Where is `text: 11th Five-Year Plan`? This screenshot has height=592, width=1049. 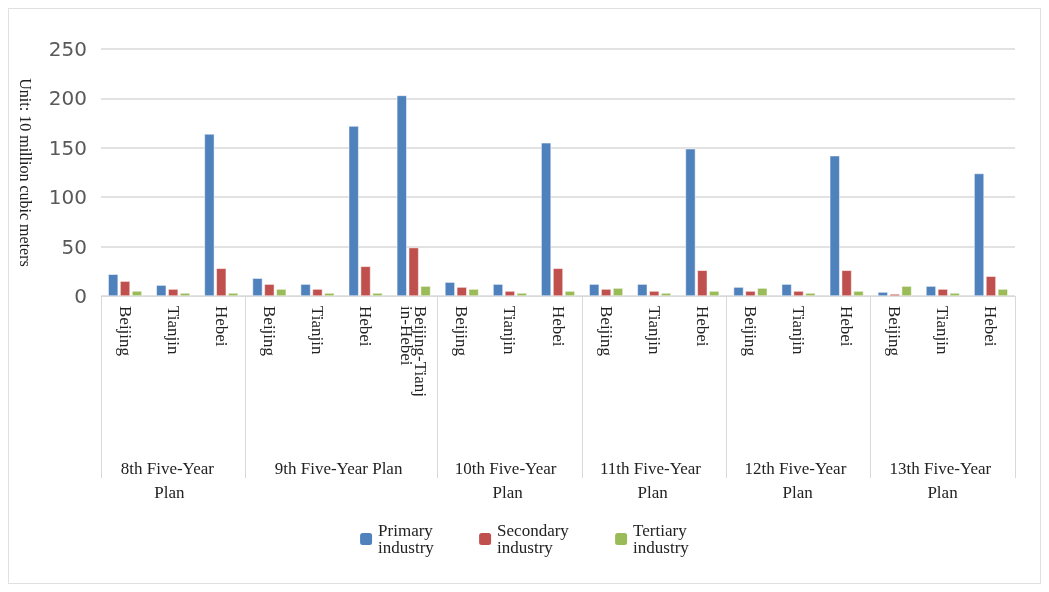
text: 11th Five-Year Plan is located at coordinates (652, 480).